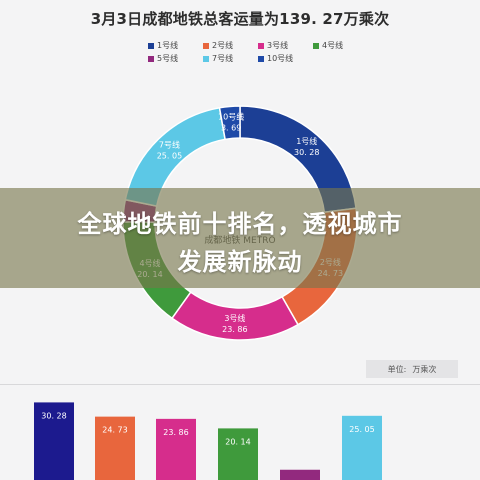 This screenshot has height=480, width=480. Describe the element at coordinates (168, 58) in the screenshot. I see `legend-label: 5号线` at that location.